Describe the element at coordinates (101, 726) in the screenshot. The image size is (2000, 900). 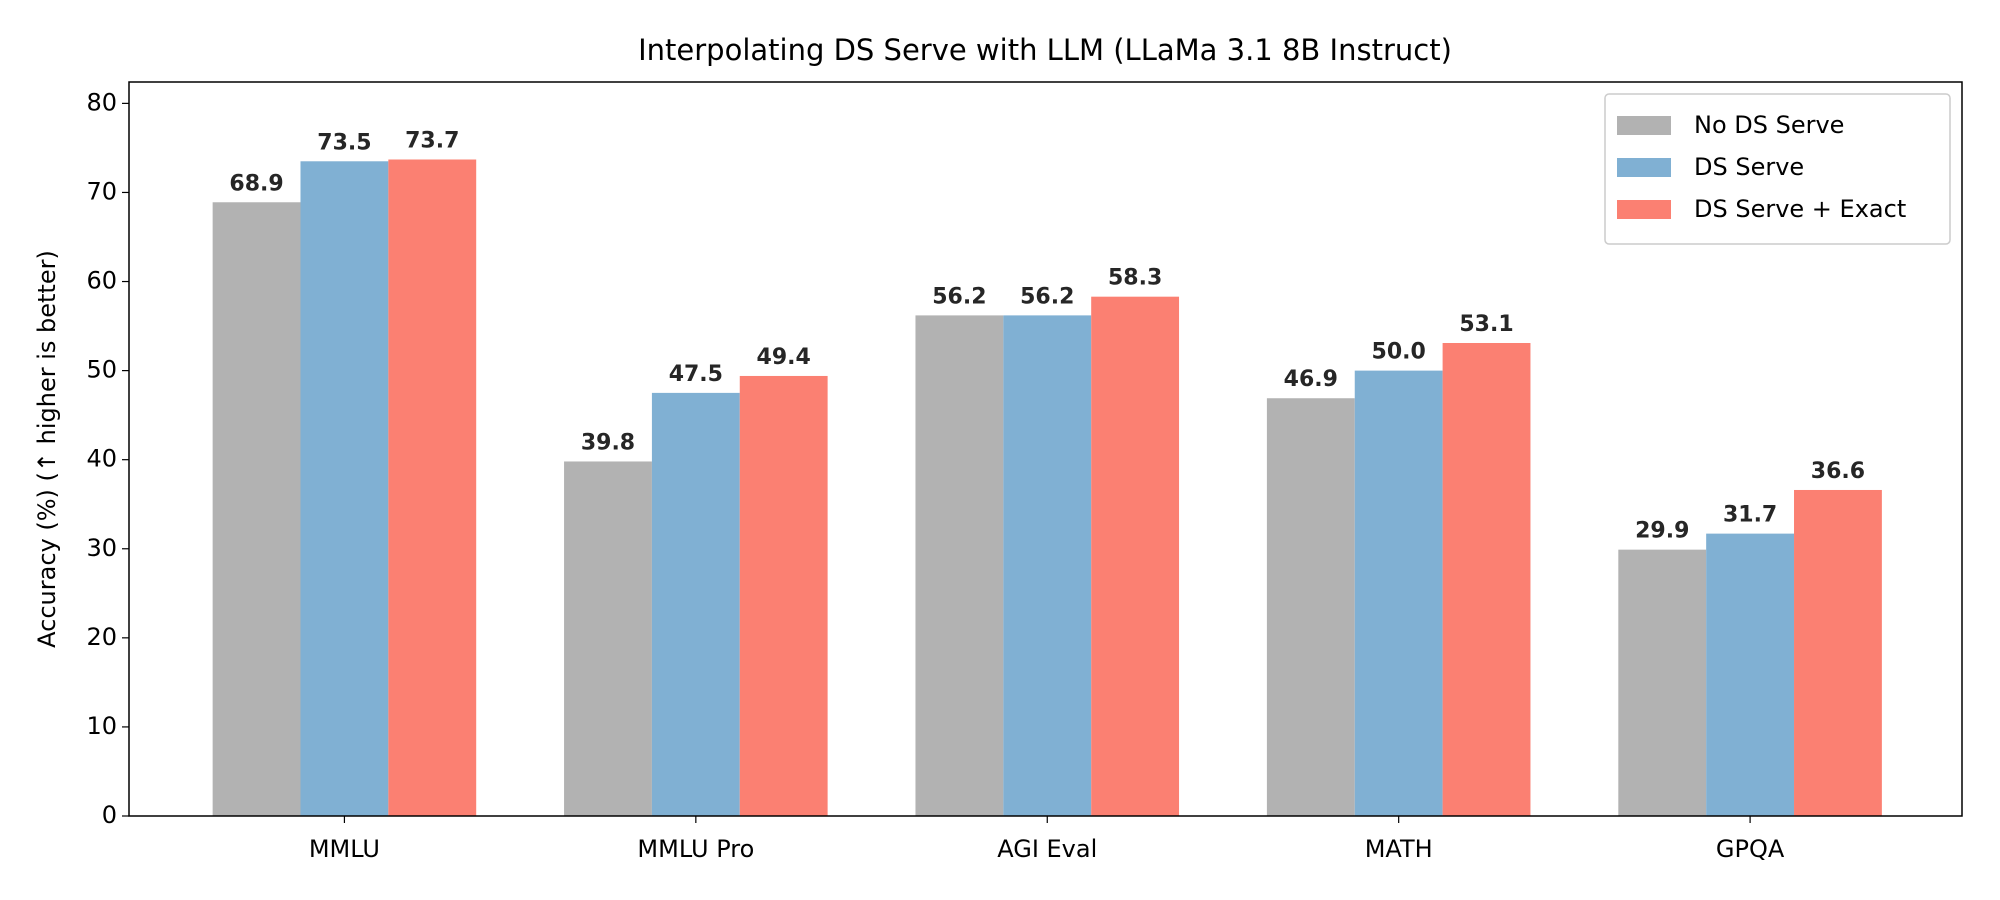
I see `y-tick-label: 10` at that location.